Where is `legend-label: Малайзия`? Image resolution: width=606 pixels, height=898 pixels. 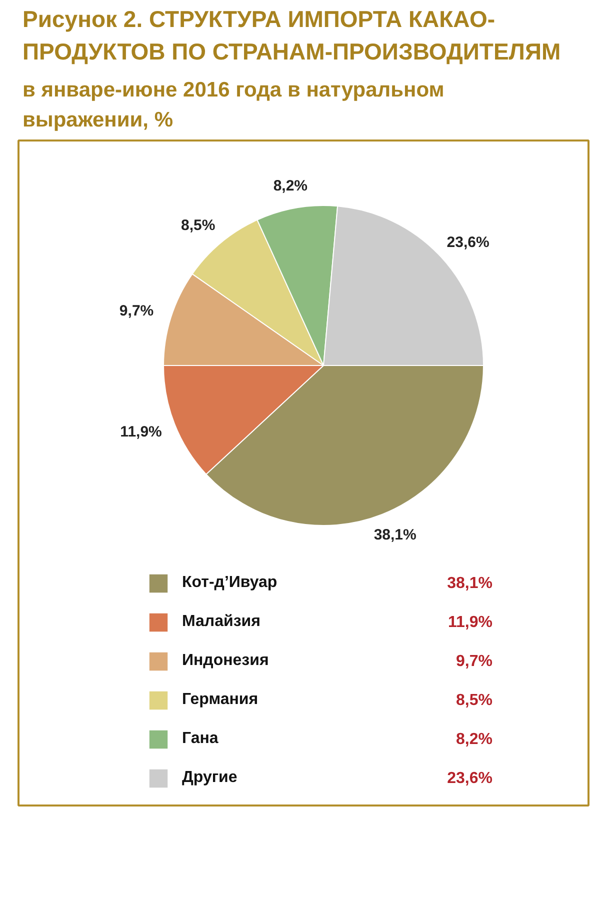
legend-label: Малайзия is located at coordinates (221, 622).